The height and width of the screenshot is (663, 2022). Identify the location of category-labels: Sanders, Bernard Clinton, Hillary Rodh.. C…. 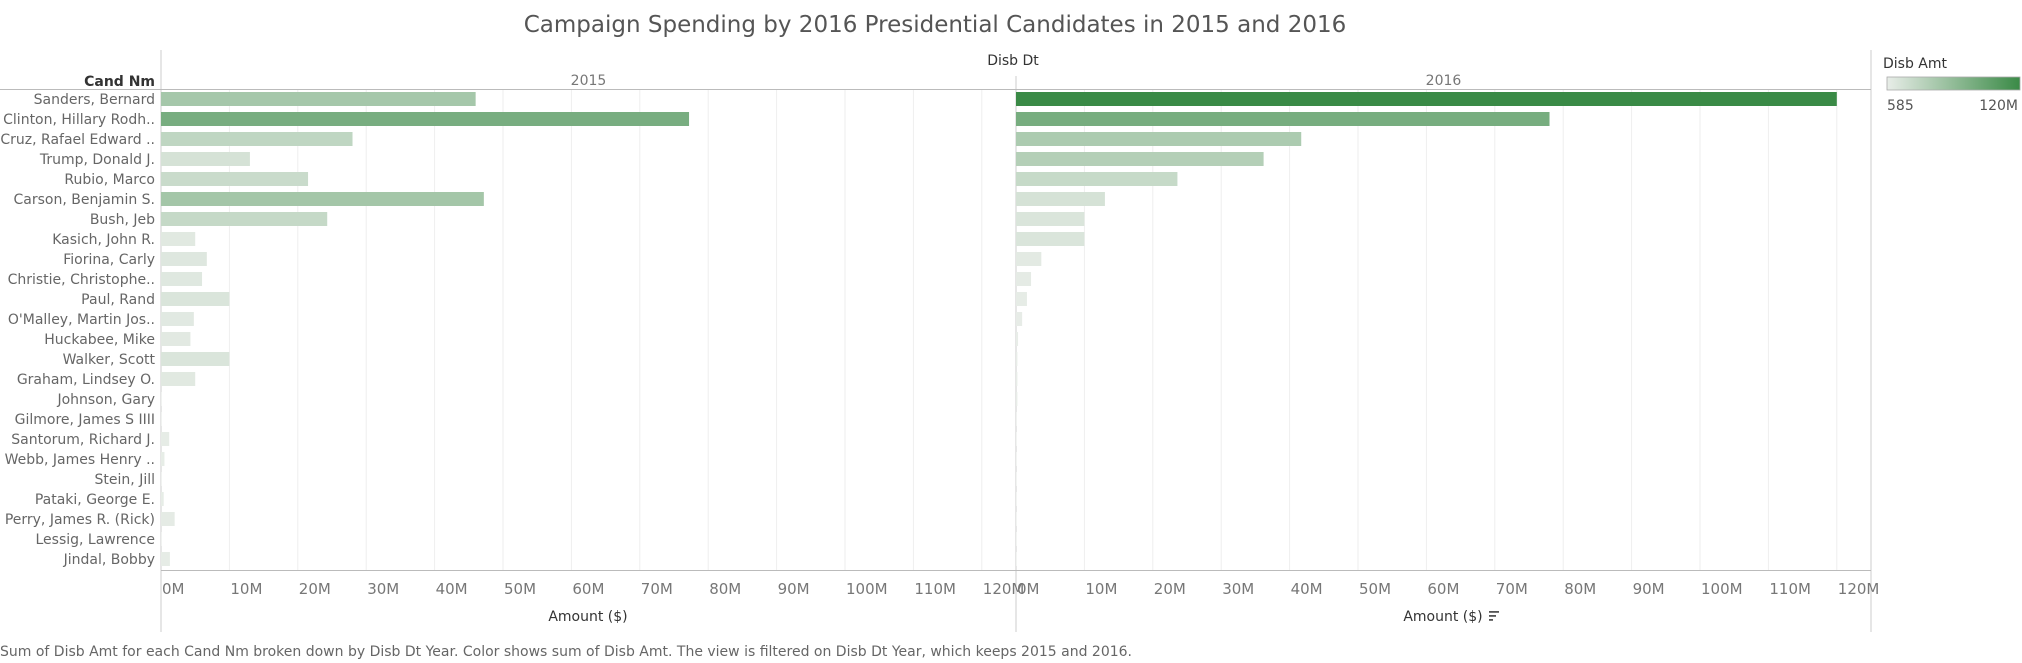
(77, 330).